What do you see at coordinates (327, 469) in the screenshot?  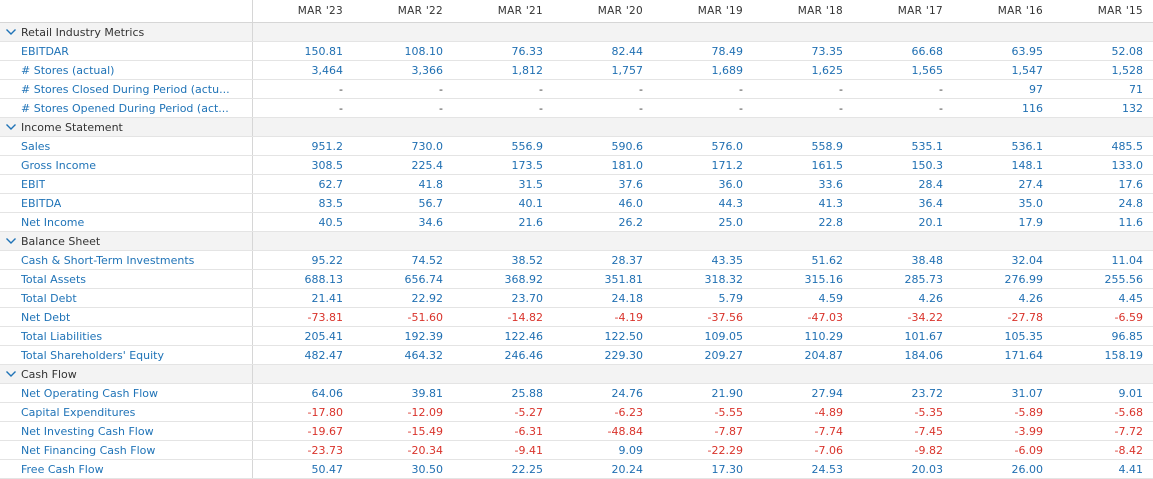 I see `value-cell: 50.47` at bounding box center [327, 469].